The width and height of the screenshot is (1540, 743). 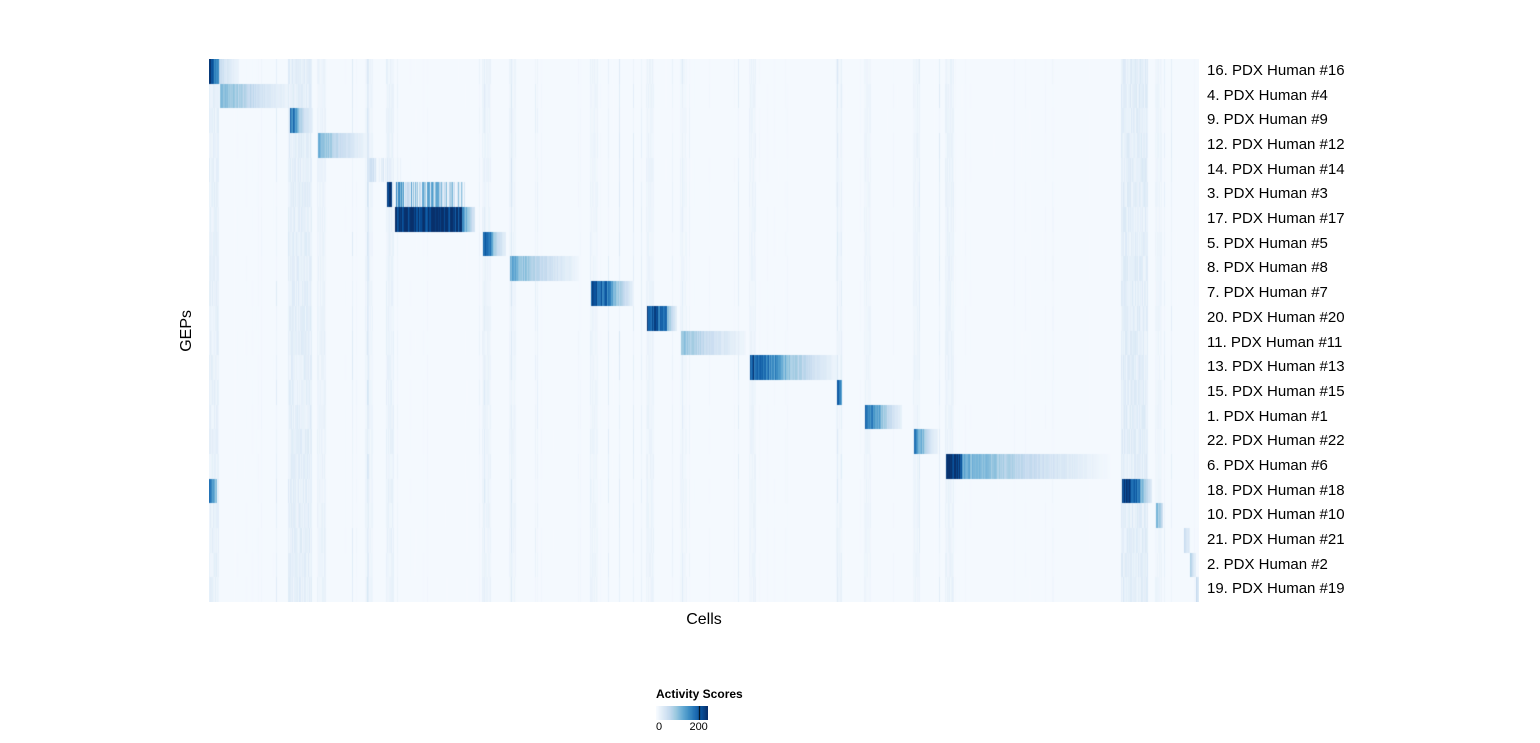 I want to click on row-label: 22. PDX Human #22, so click(x=1276, y=441).